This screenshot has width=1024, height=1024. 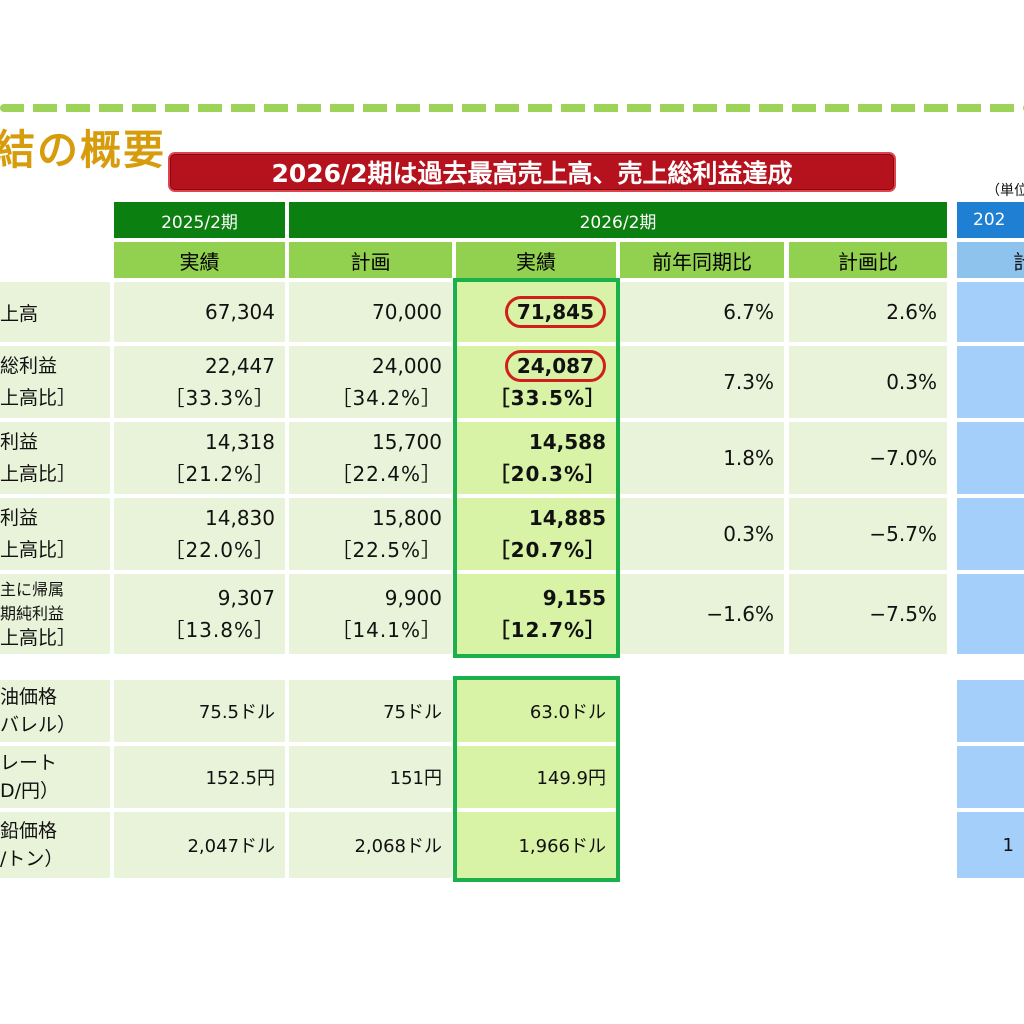 I want to click on cell-yoy-operating-profit: 1.8%, so click(x=702, y=458).